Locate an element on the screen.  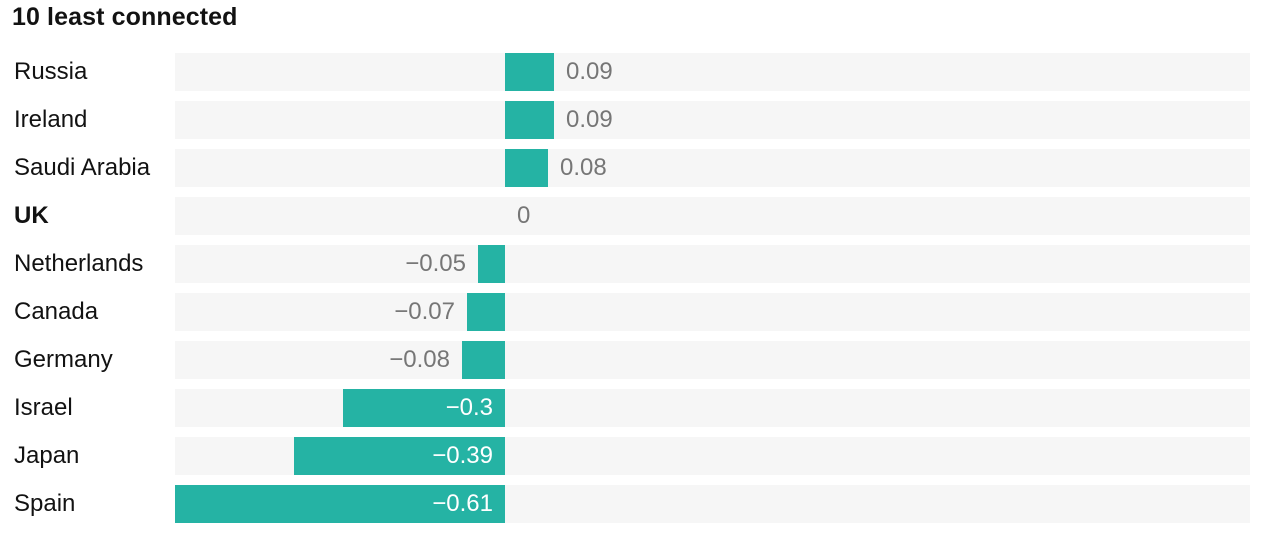
chart-row: Saudi Arabia 0.08 is located at coordinates (634, 168).